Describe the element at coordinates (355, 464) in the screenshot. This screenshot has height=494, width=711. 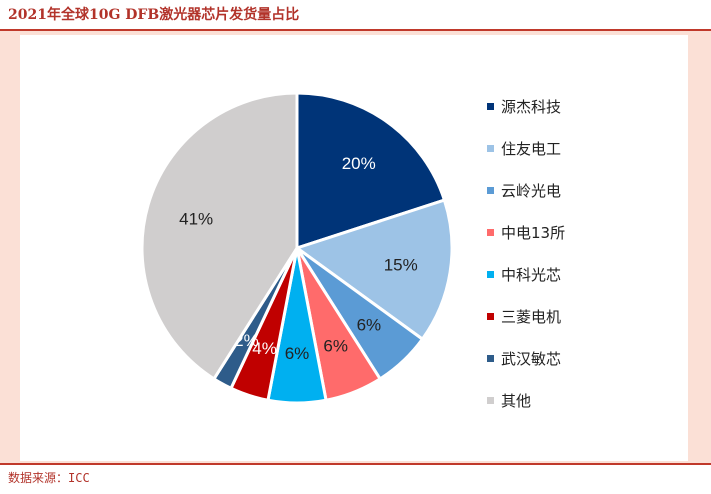
I see `source-divider` at that location.